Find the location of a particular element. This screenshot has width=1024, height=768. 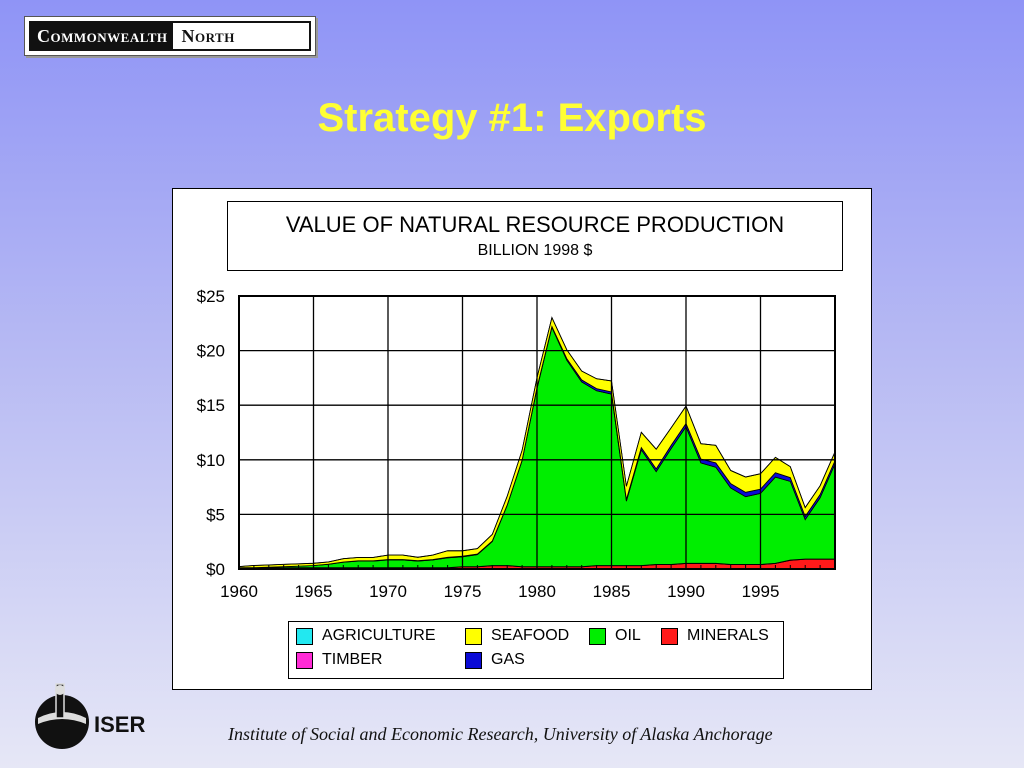

y-tick-label: $15 is located at coordinates (211, 405).